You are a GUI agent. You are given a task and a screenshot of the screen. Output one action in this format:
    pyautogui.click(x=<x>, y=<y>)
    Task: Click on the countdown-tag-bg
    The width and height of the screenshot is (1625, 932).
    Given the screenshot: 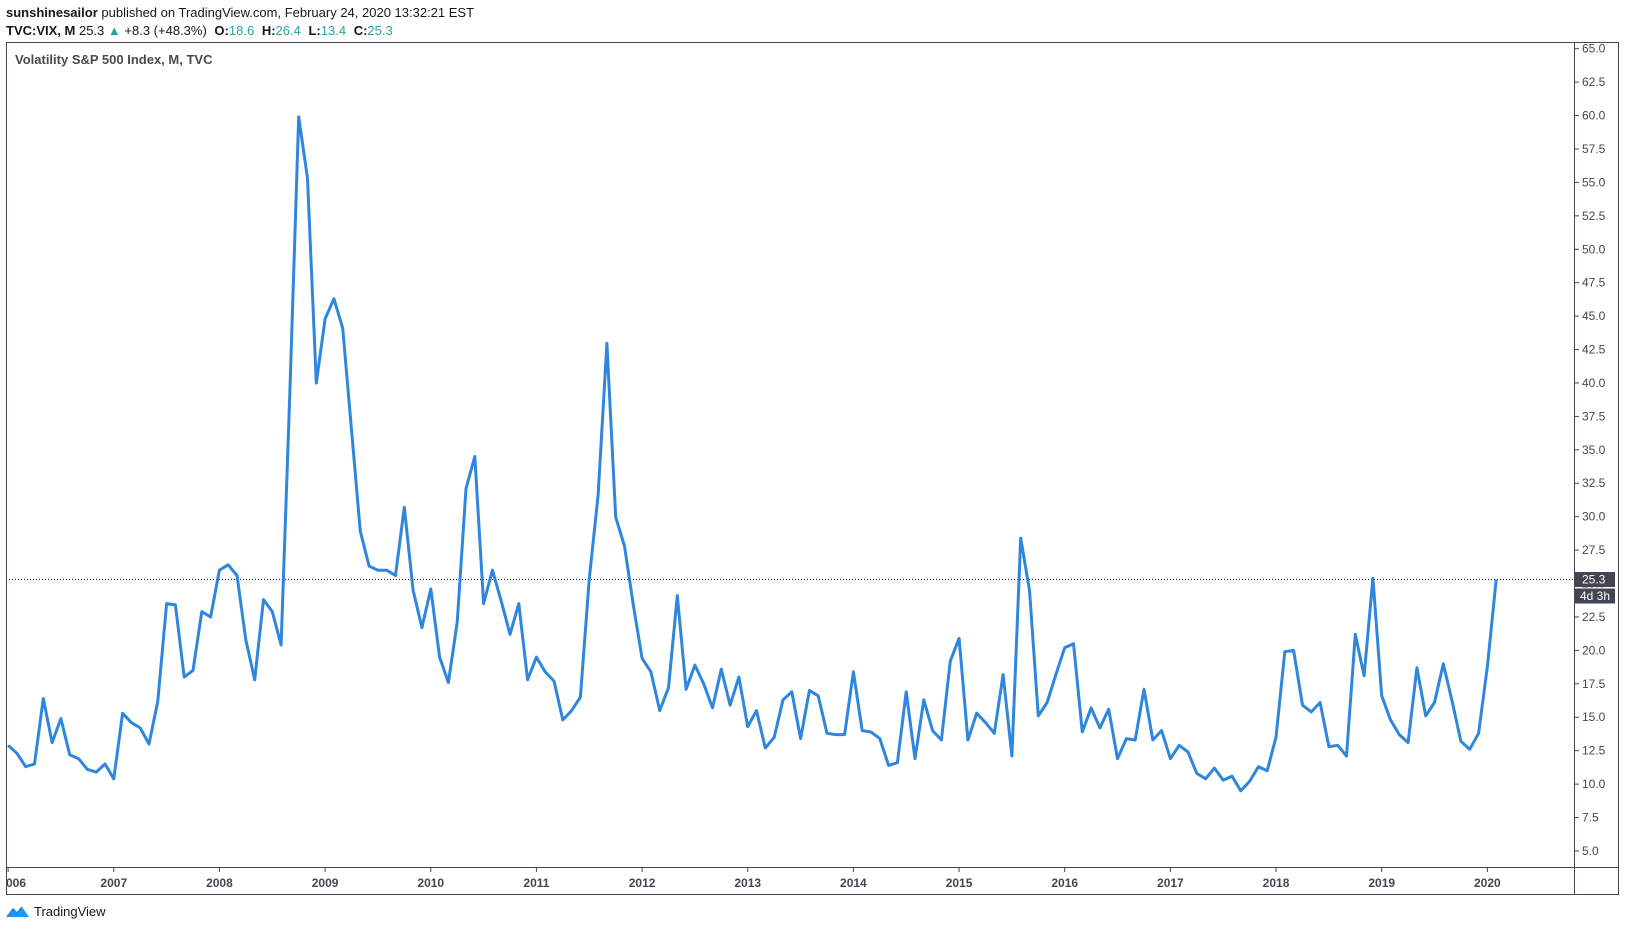 What is the action you would take?
    pyautogui.click(x=1595, y=596)
    